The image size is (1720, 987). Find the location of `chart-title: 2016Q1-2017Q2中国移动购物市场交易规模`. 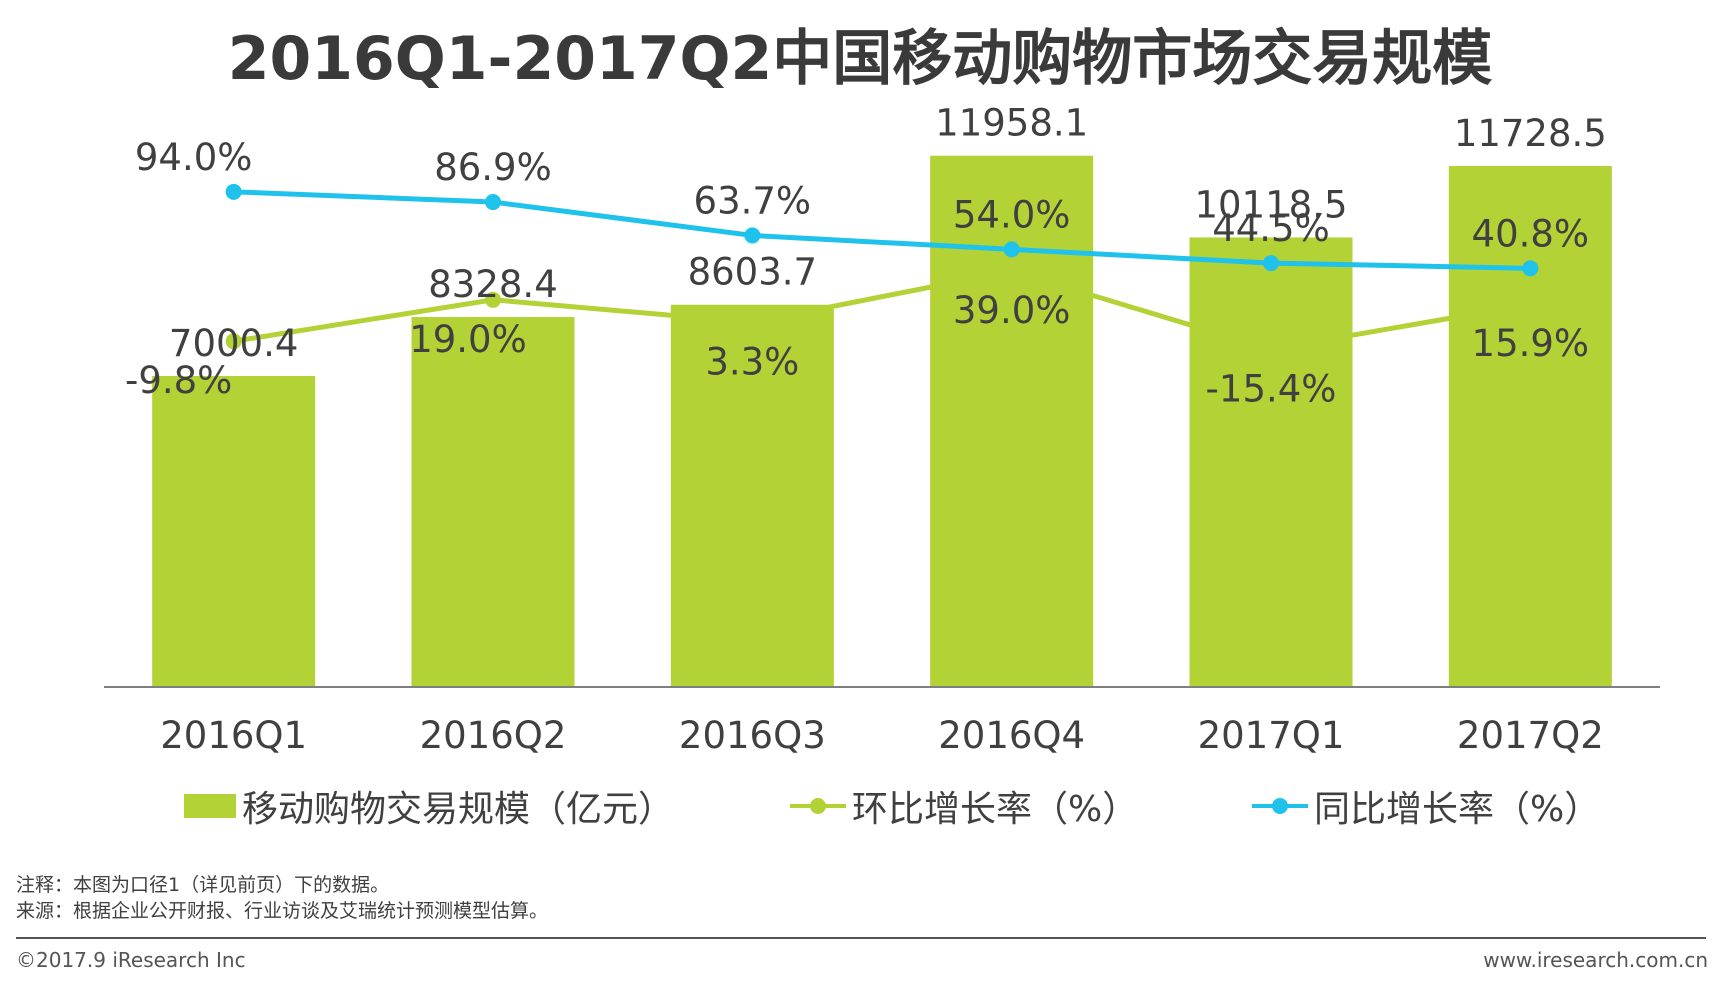

chart-title: 2016Q1-2017Q2中国移动购物市场交易规模 is located at coordinates (860, 59).